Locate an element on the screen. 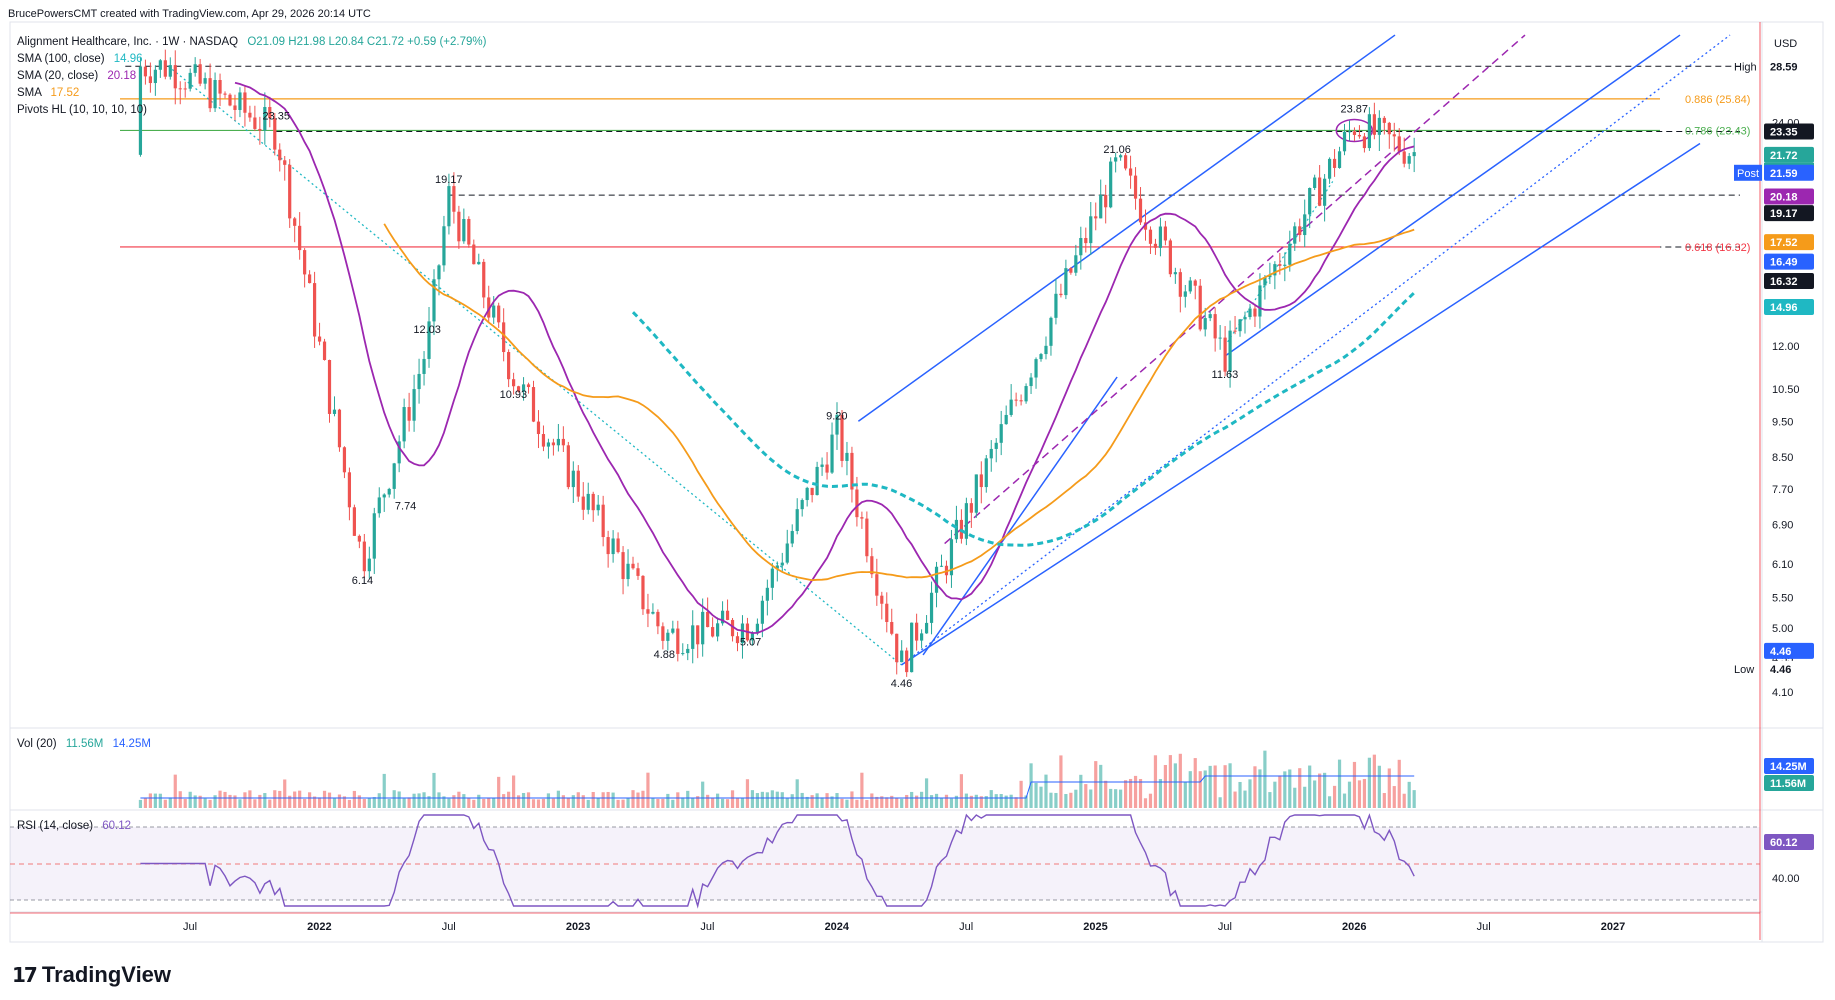 The height and width of the screenshot is (1000, 1835). sma-legend: SMA 17.52 is located at coordinates (48, 93).